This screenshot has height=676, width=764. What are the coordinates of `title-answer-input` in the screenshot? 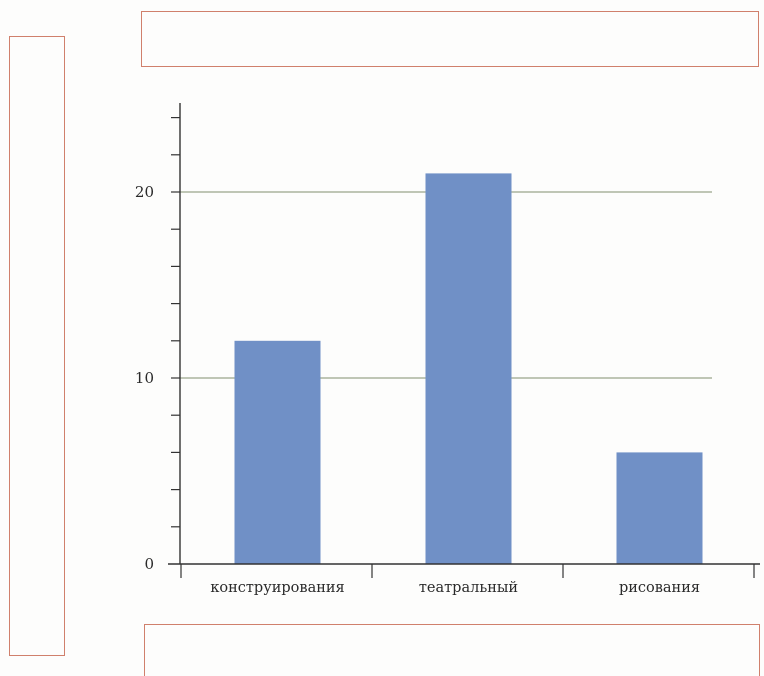 It's located at (450, 39).